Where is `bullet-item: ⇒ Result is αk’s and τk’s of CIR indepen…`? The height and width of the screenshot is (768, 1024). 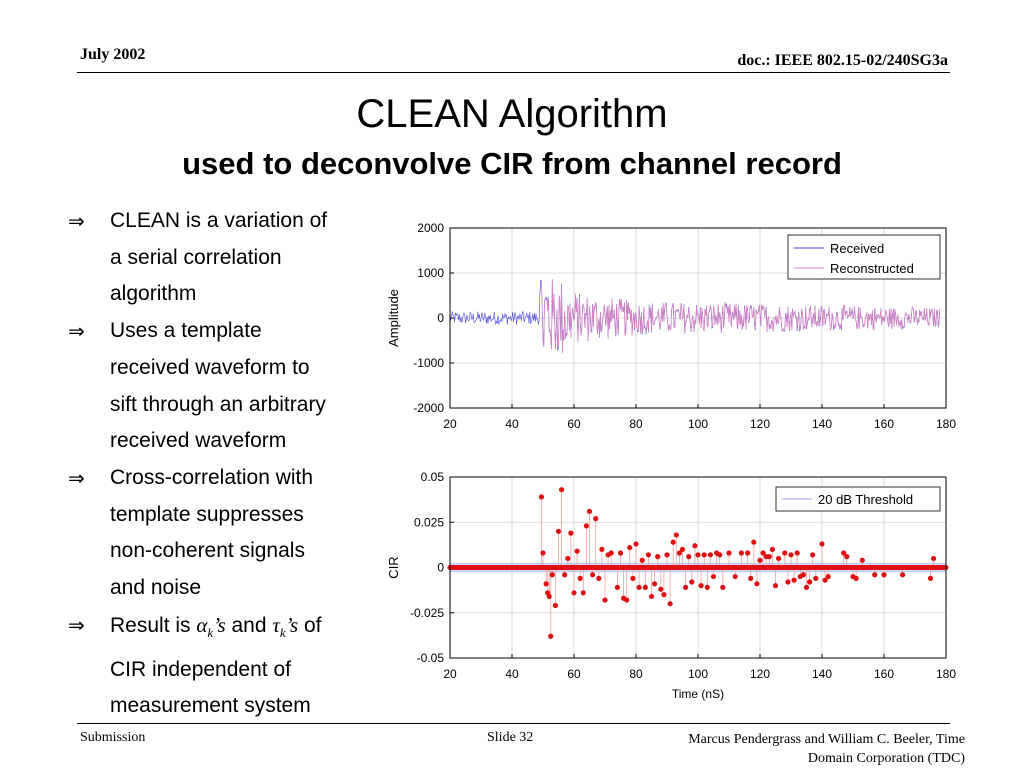
bullet-item: ⇒ Result is αk’s and τk’s of CIR indepen… is located at coordinates (225, 666).